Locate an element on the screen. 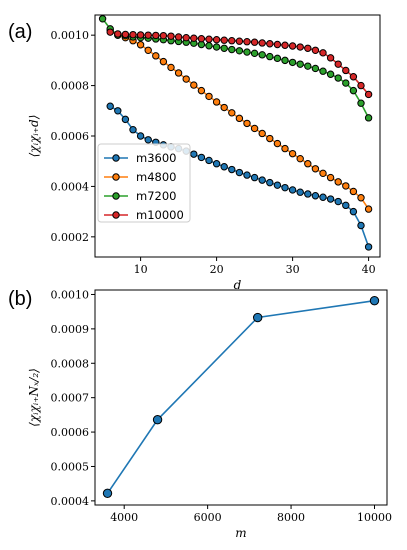 The width and height of the screenshot is (407, 550). y-tick-label: 0.0008 is located at coordinates (70, 363).